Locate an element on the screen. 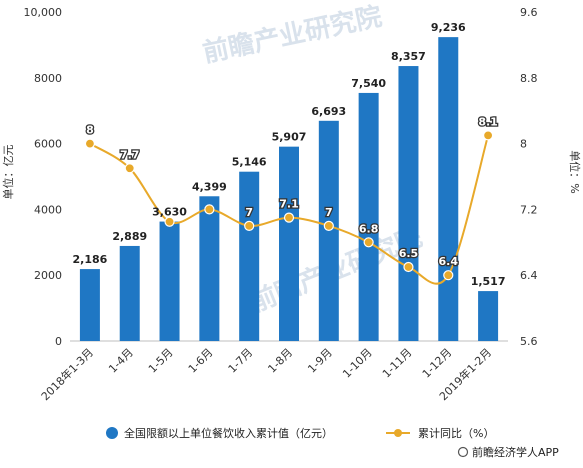 The width and height of the screenshot is (583, 468). line-value-label: 6.8 is located at coordinates (369, 228).